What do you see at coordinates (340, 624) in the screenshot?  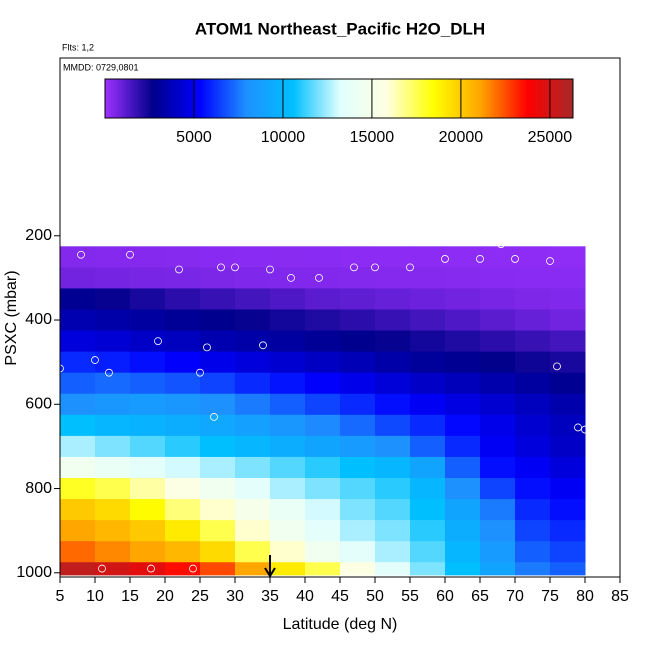 I see `x-axis-label: Latitude (deg N)` at bounding box center [340, 624].